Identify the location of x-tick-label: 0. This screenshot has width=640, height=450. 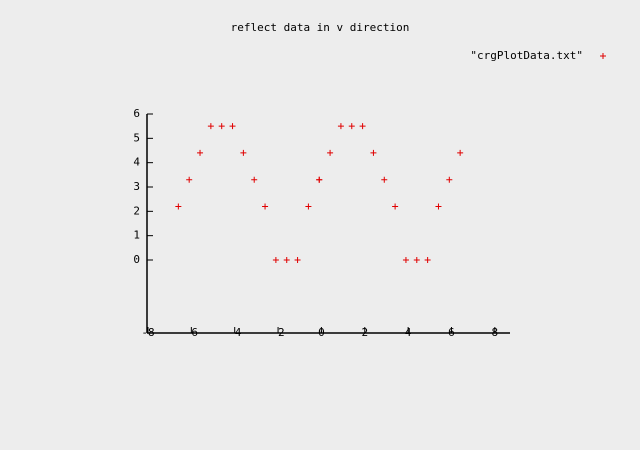
(321, 332).